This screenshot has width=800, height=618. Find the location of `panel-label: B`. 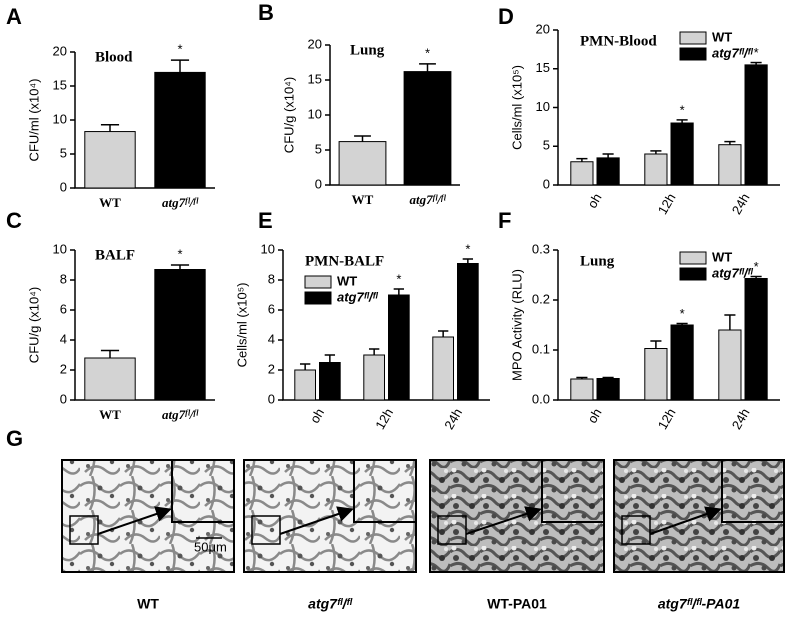

panel-label: B is located at coordinates (266, 12).